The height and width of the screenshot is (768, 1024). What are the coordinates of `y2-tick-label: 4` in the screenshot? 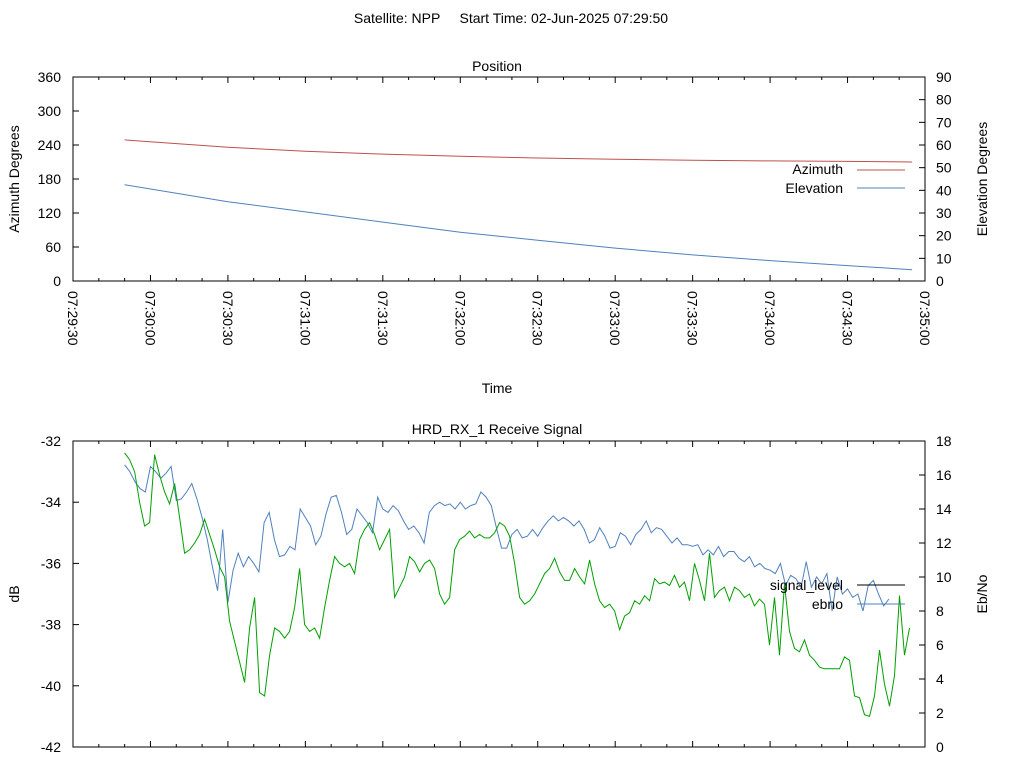 It's located at (940, 679).